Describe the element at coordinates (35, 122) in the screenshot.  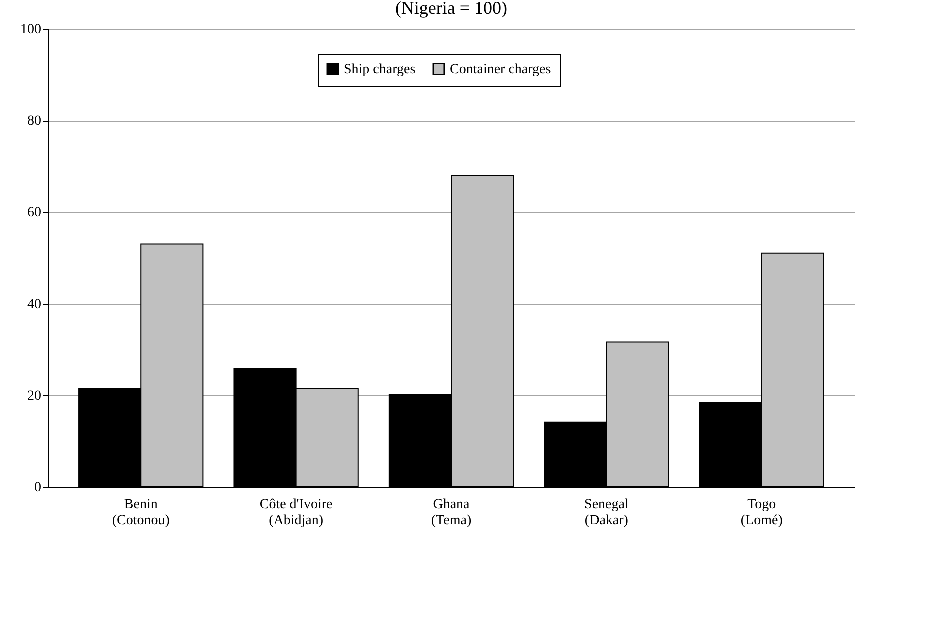
I see `y-tick-label: 80` at that location.